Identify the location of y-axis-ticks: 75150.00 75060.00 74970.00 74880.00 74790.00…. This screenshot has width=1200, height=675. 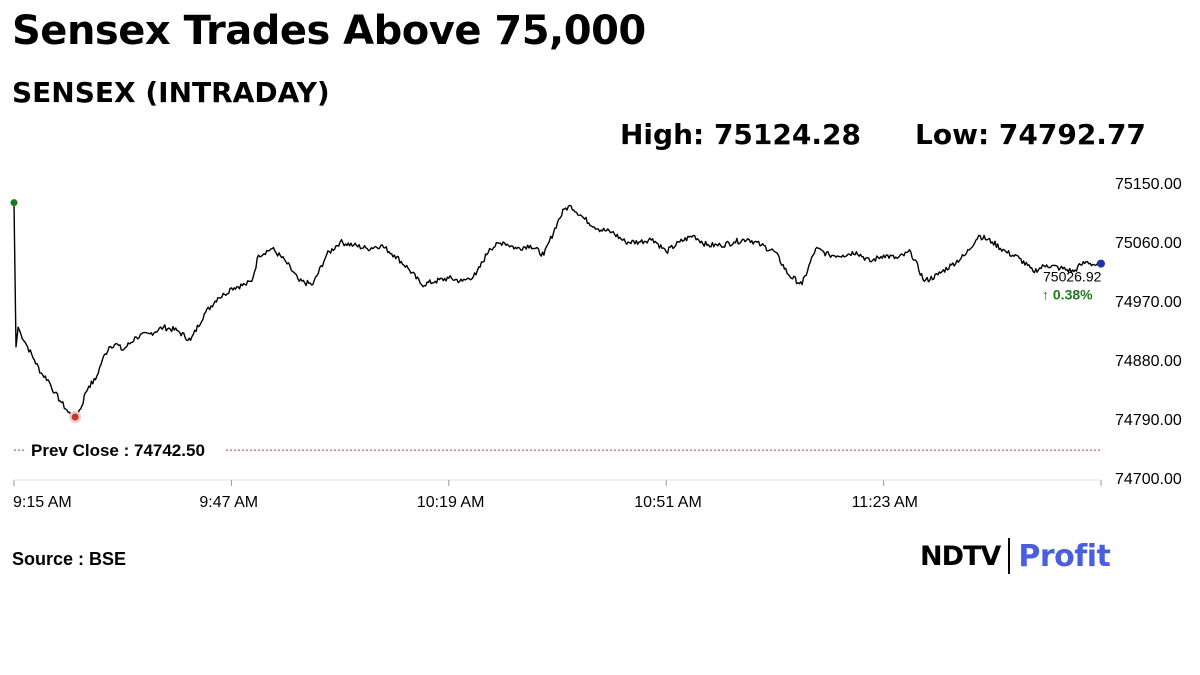
(1148, 332).